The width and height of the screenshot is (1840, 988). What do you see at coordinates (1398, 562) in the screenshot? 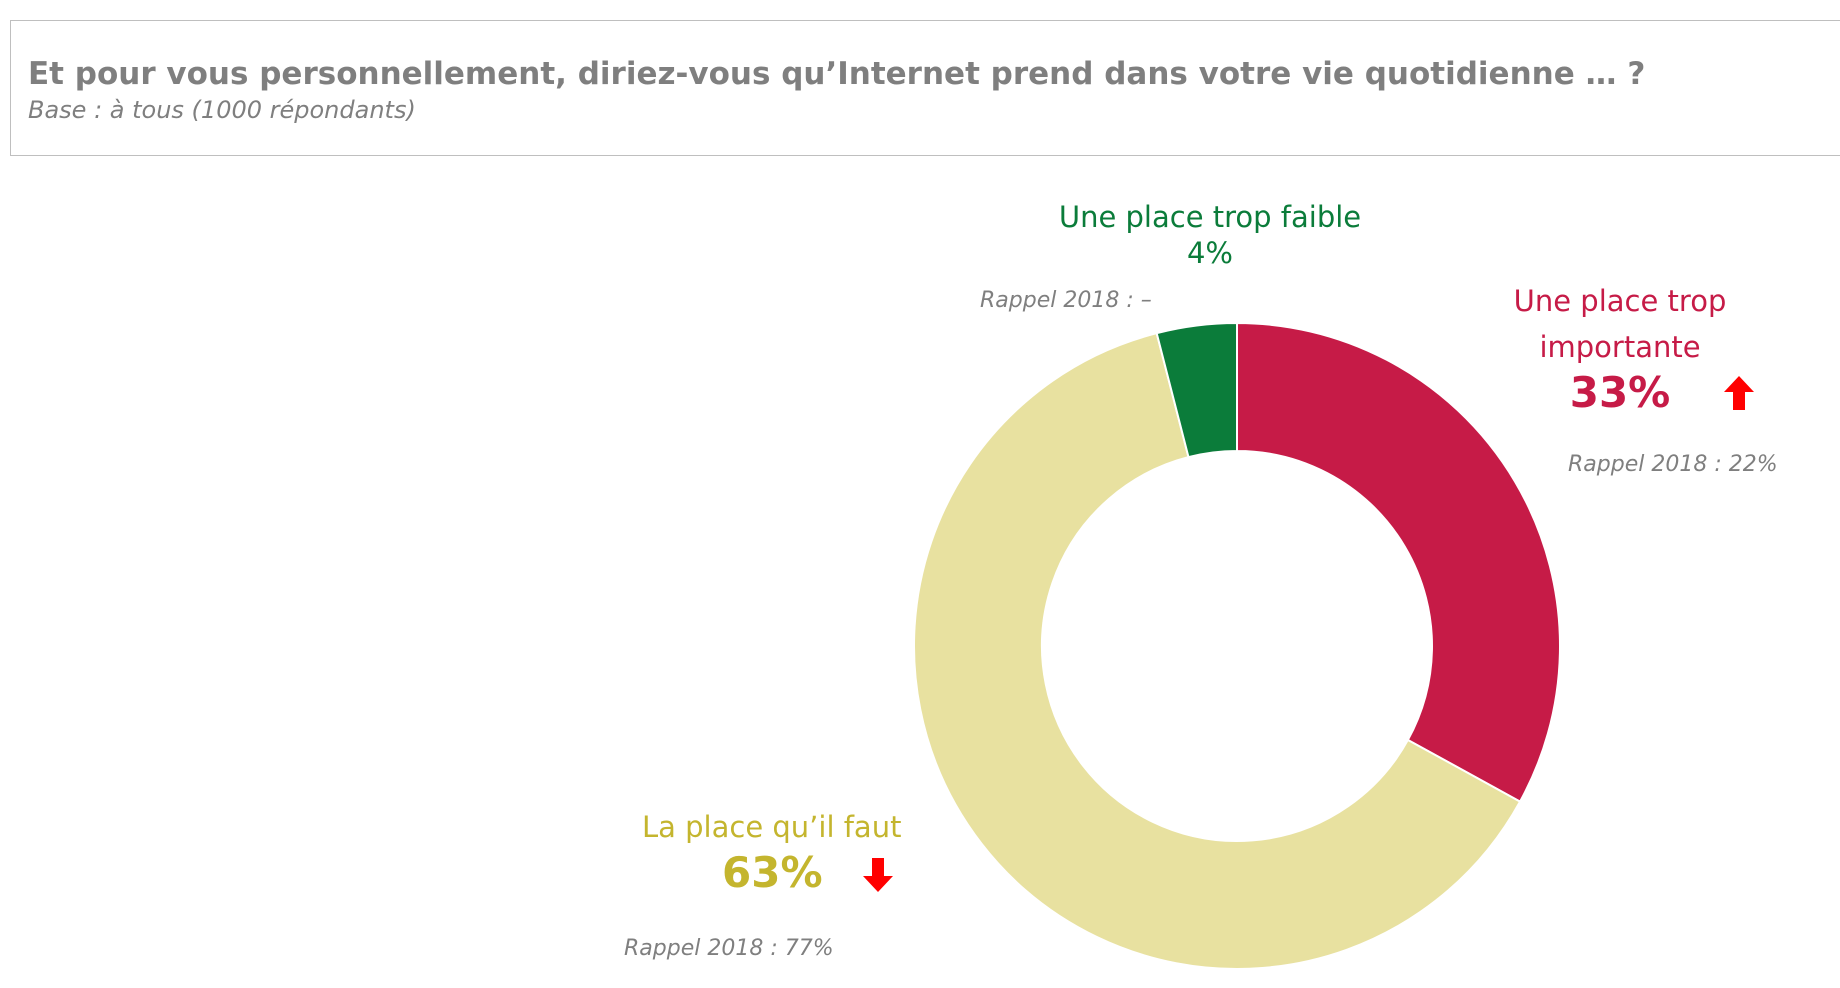
I see `slice-trop-importante` at bounding box center [1398, 562].